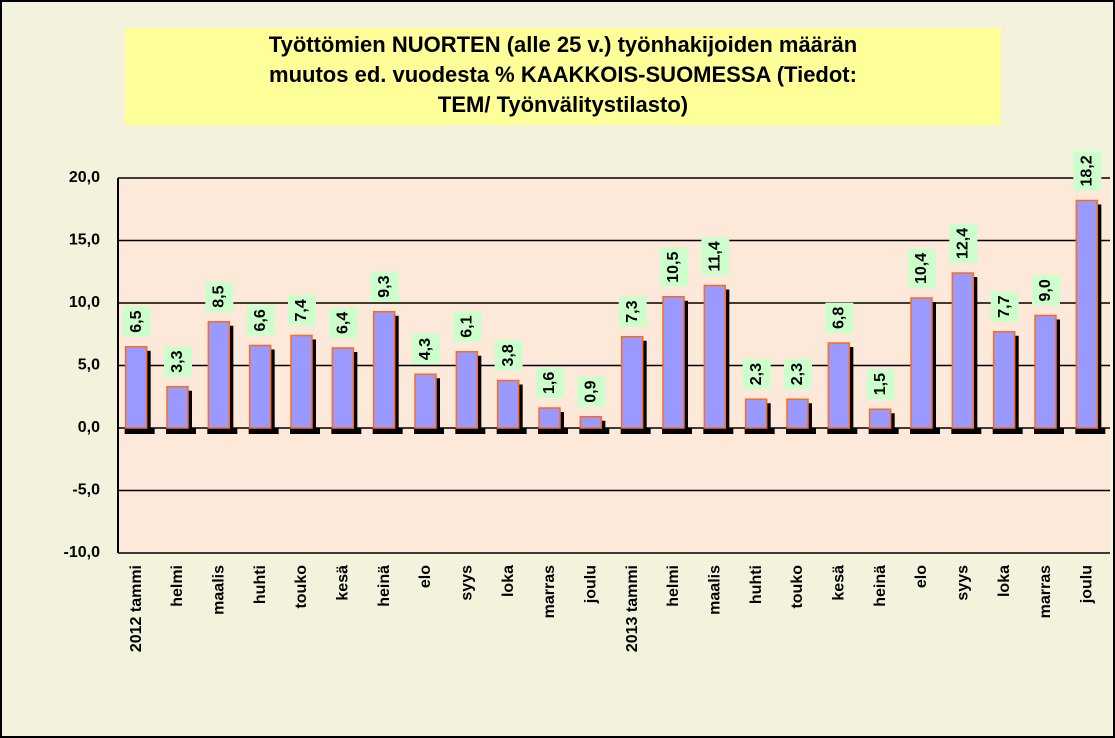 The width and height of the screenshot is (1115, 738). What do you see at coordinates (84, 302) in the screenshot?
I see `y-tick-label: 10,0` at bounding box center [84, 302].